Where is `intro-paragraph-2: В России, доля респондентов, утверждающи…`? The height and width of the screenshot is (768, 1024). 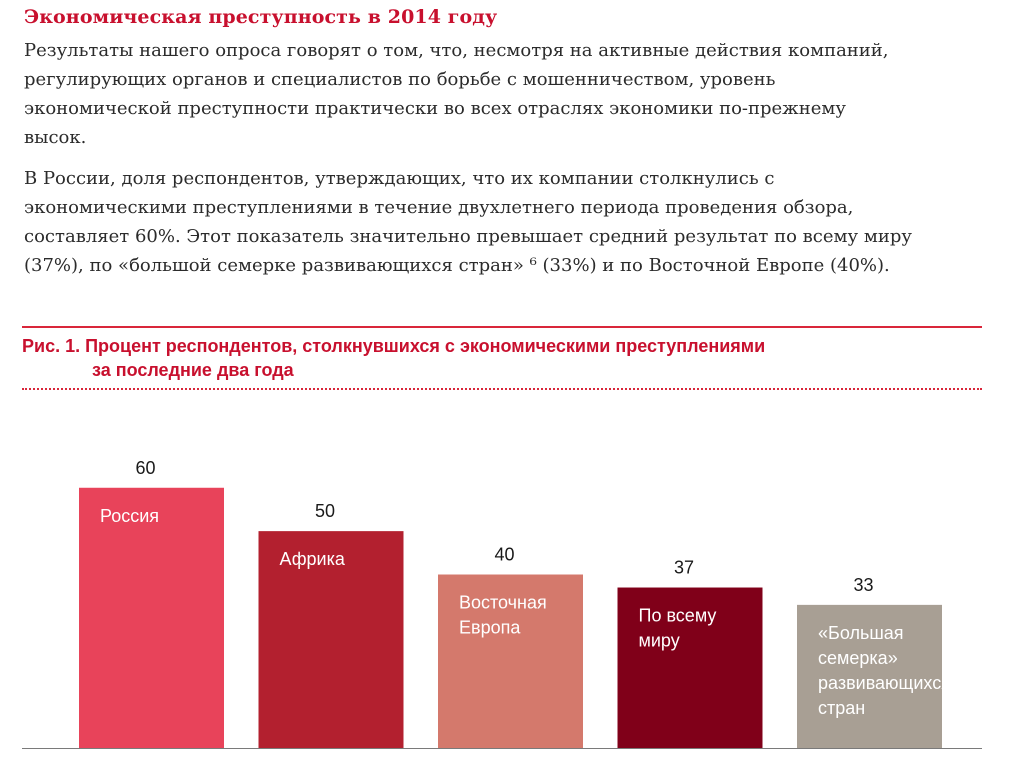
intro-paragraph-2: В России, доля респондентов, утверждающи… is located at coordinates (511, 222).